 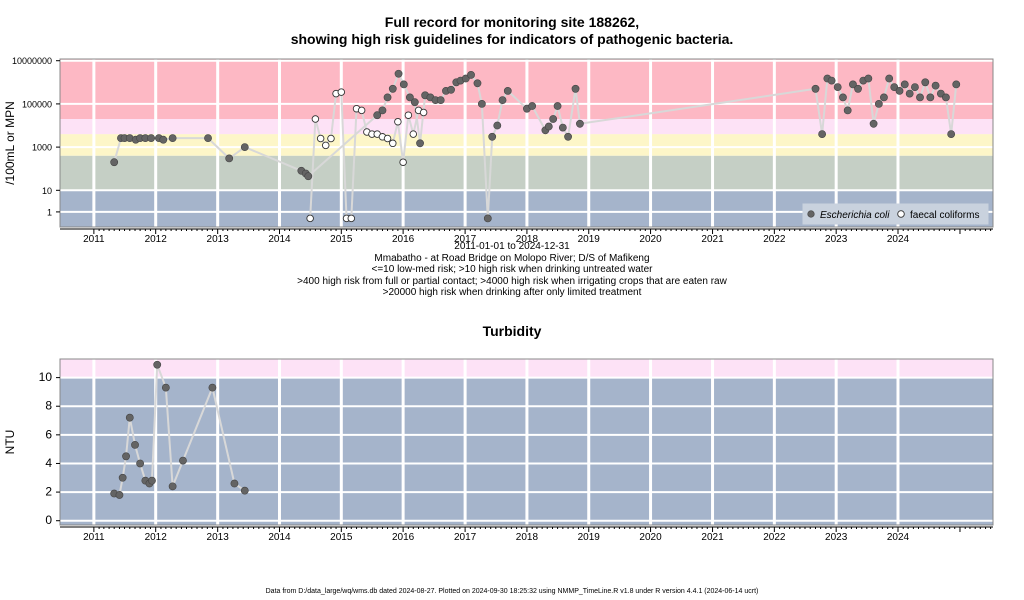 I want to click on y-tick-label: 4, so click(x=48, y=463).